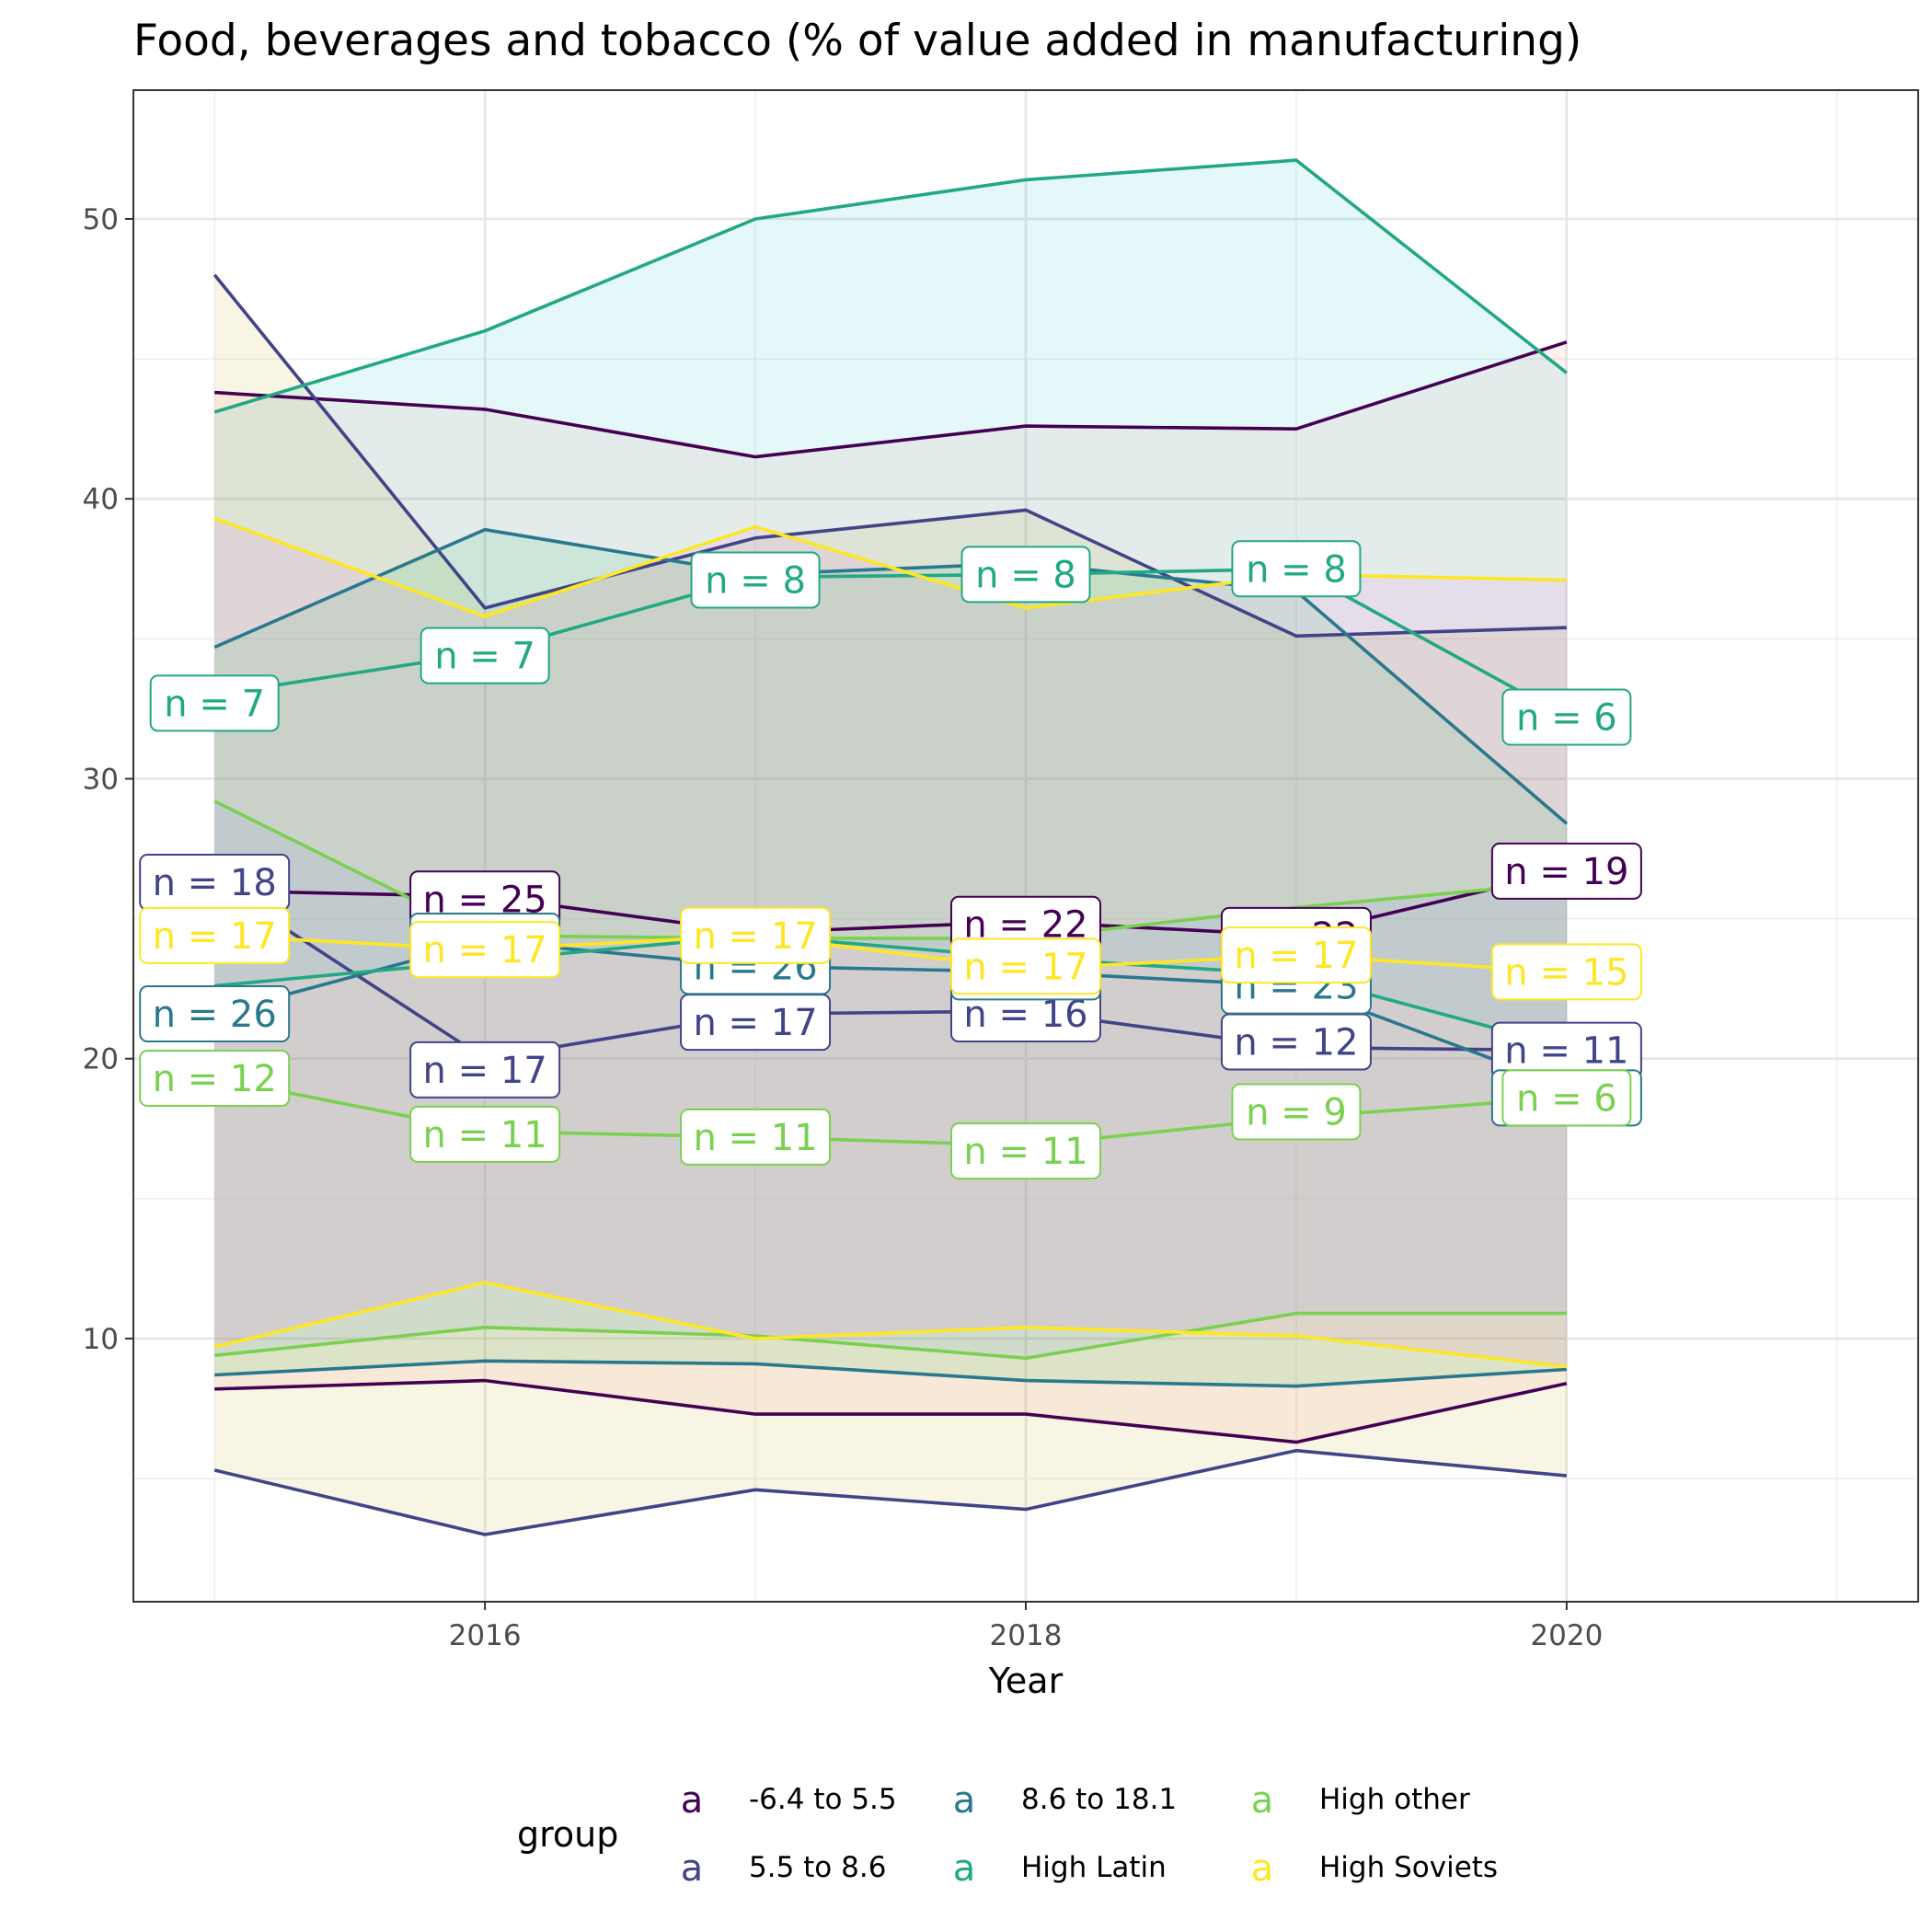 This screenshot has width=1932, height=1932. I want to click on line-upper--6.4 to 5.5, so click(891, 399).